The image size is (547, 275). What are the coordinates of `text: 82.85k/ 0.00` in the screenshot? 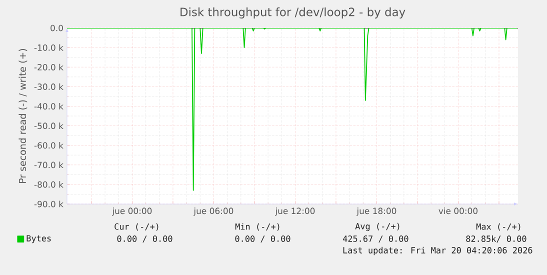 It's located at (496, 239).